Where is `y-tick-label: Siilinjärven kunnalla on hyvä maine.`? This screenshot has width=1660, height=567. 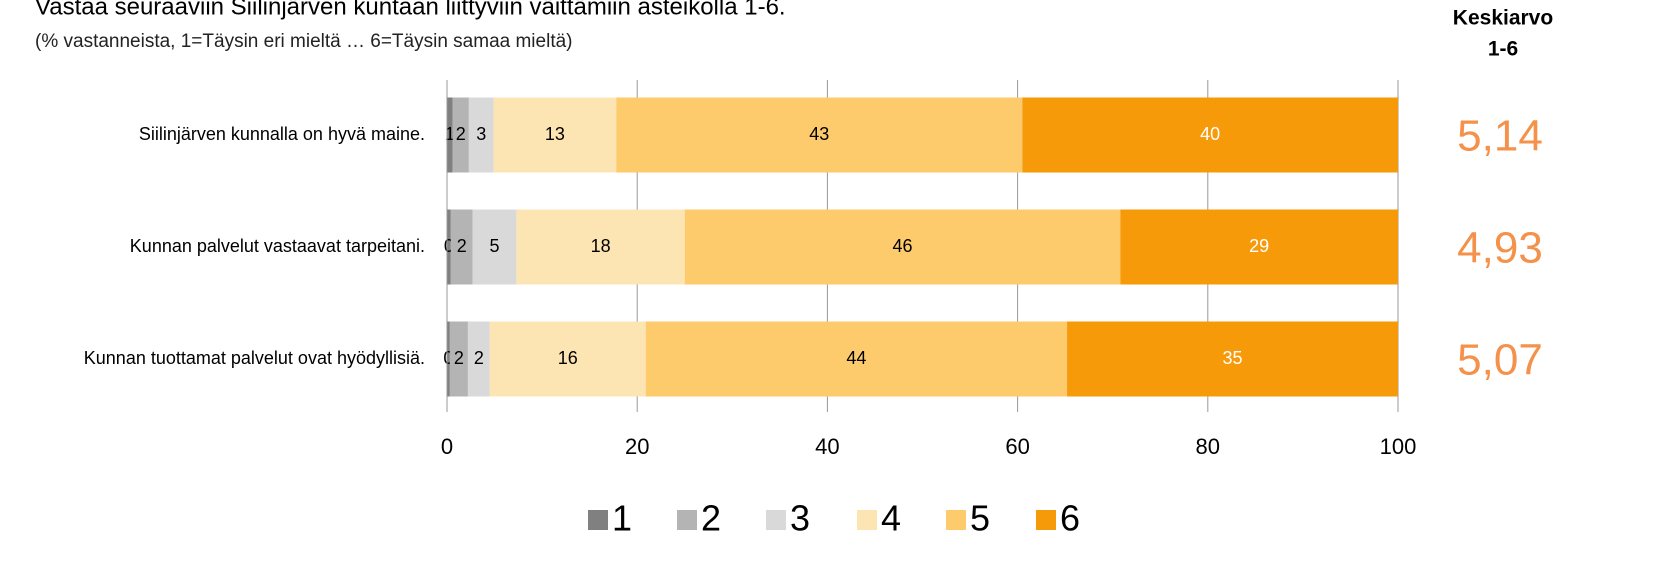 y-tick-label: Siilinjärven kunnalla on hyvä maine. is located at coordinates (282, 134).